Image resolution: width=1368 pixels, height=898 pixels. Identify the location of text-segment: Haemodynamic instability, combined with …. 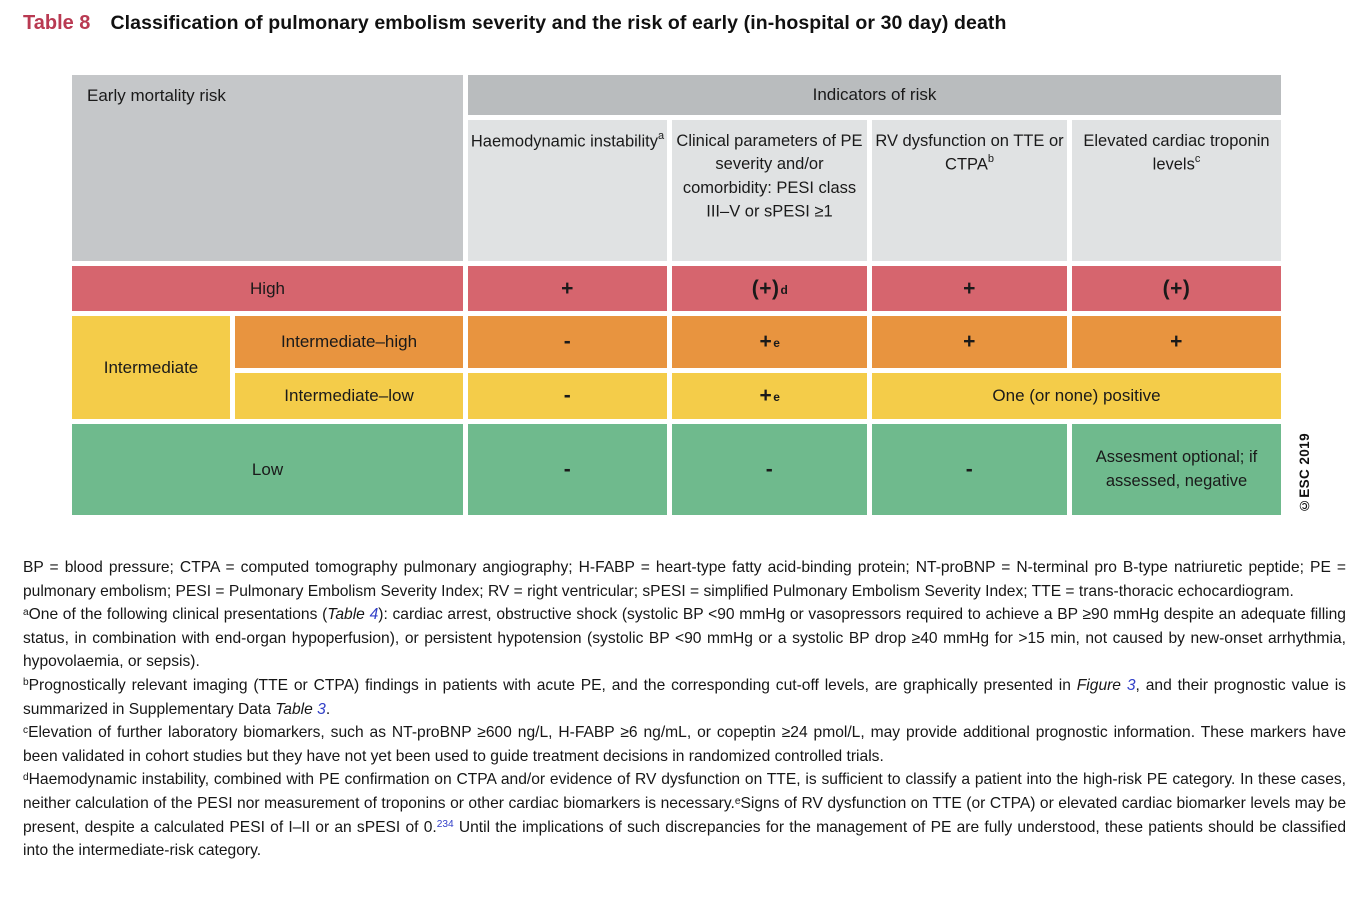
(684, 792).